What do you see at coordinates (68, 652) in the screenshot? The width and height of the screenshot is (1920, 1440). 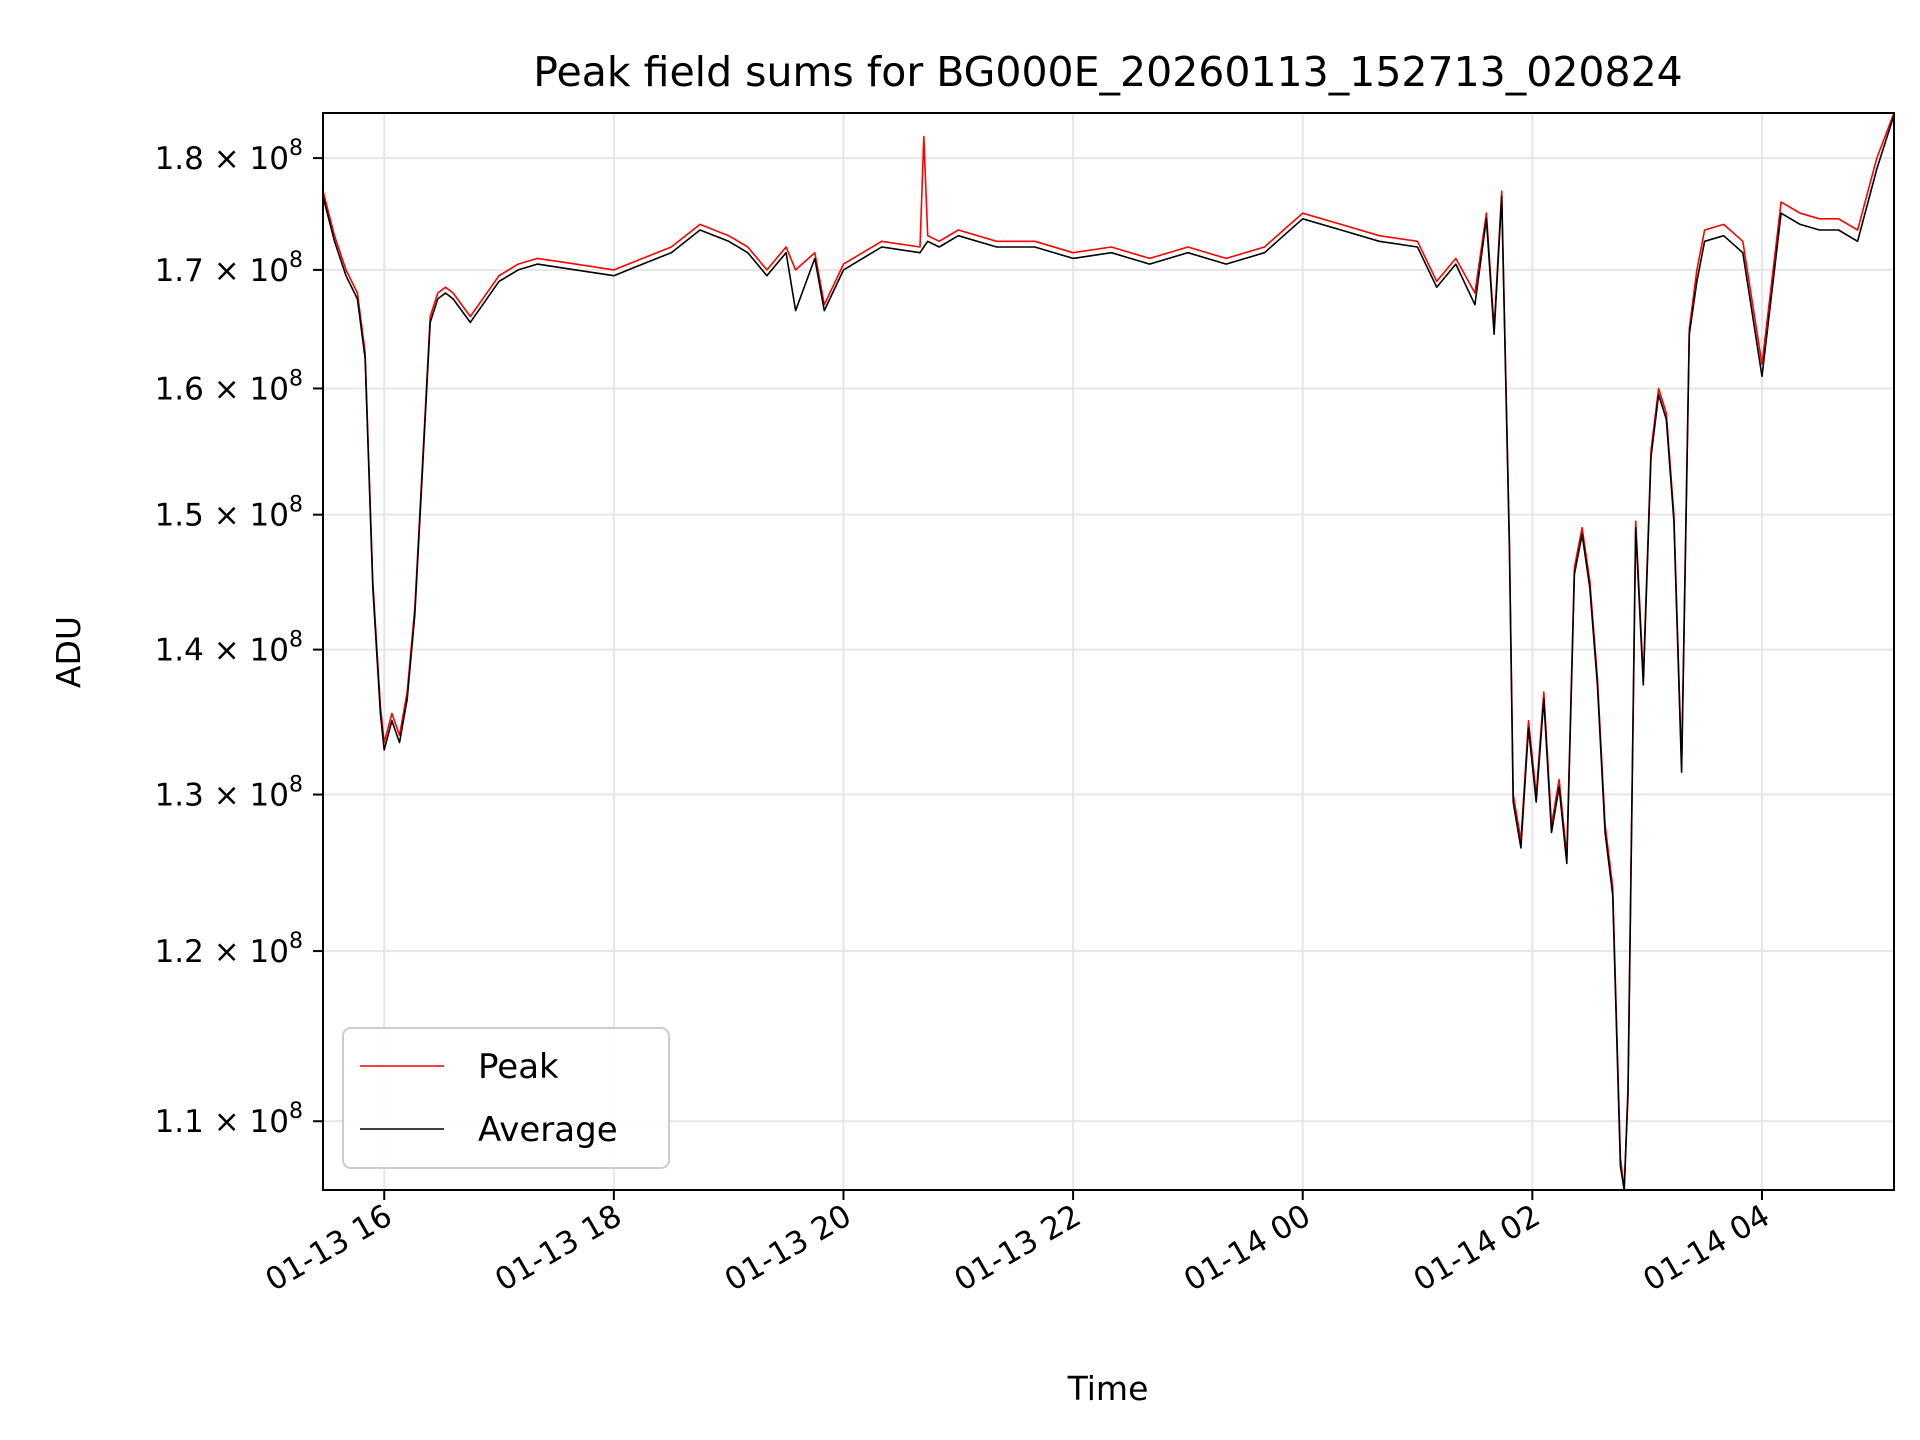 I see `y-axis-title: ADU` at bounding box center [68, 652].